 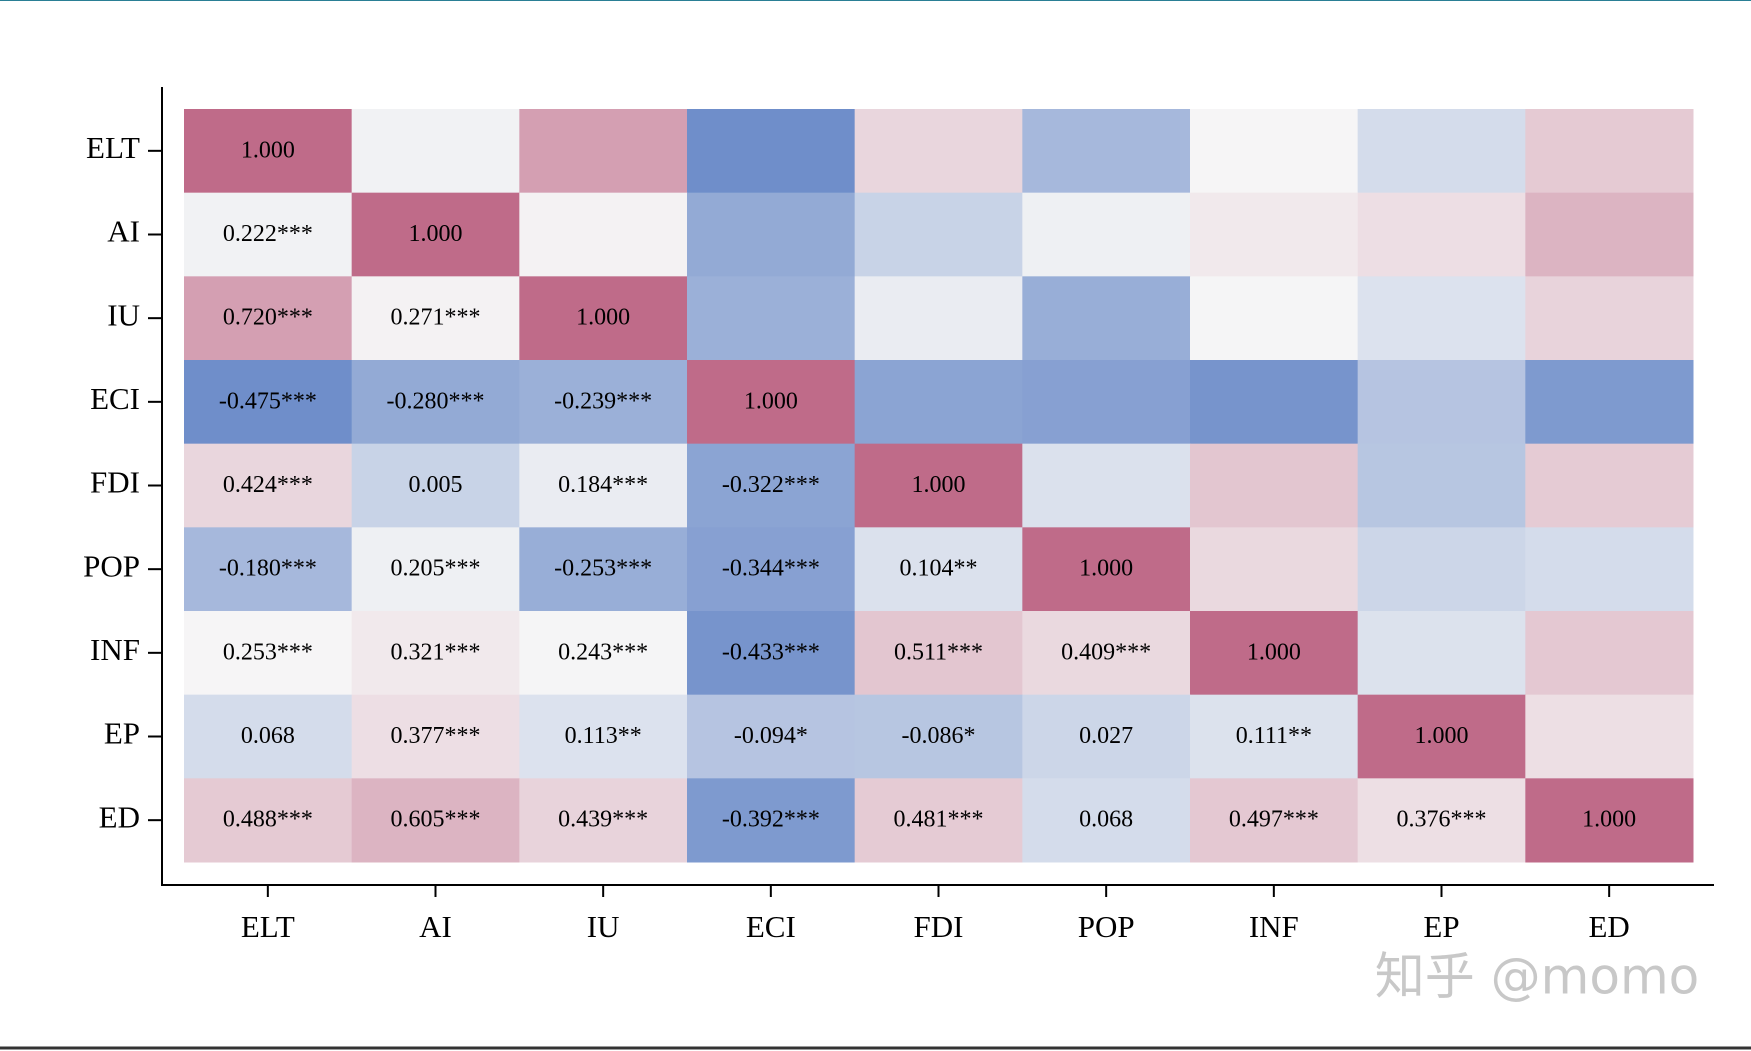 I want to click on cell-label: -0.239***, so click(x=603, y=401).